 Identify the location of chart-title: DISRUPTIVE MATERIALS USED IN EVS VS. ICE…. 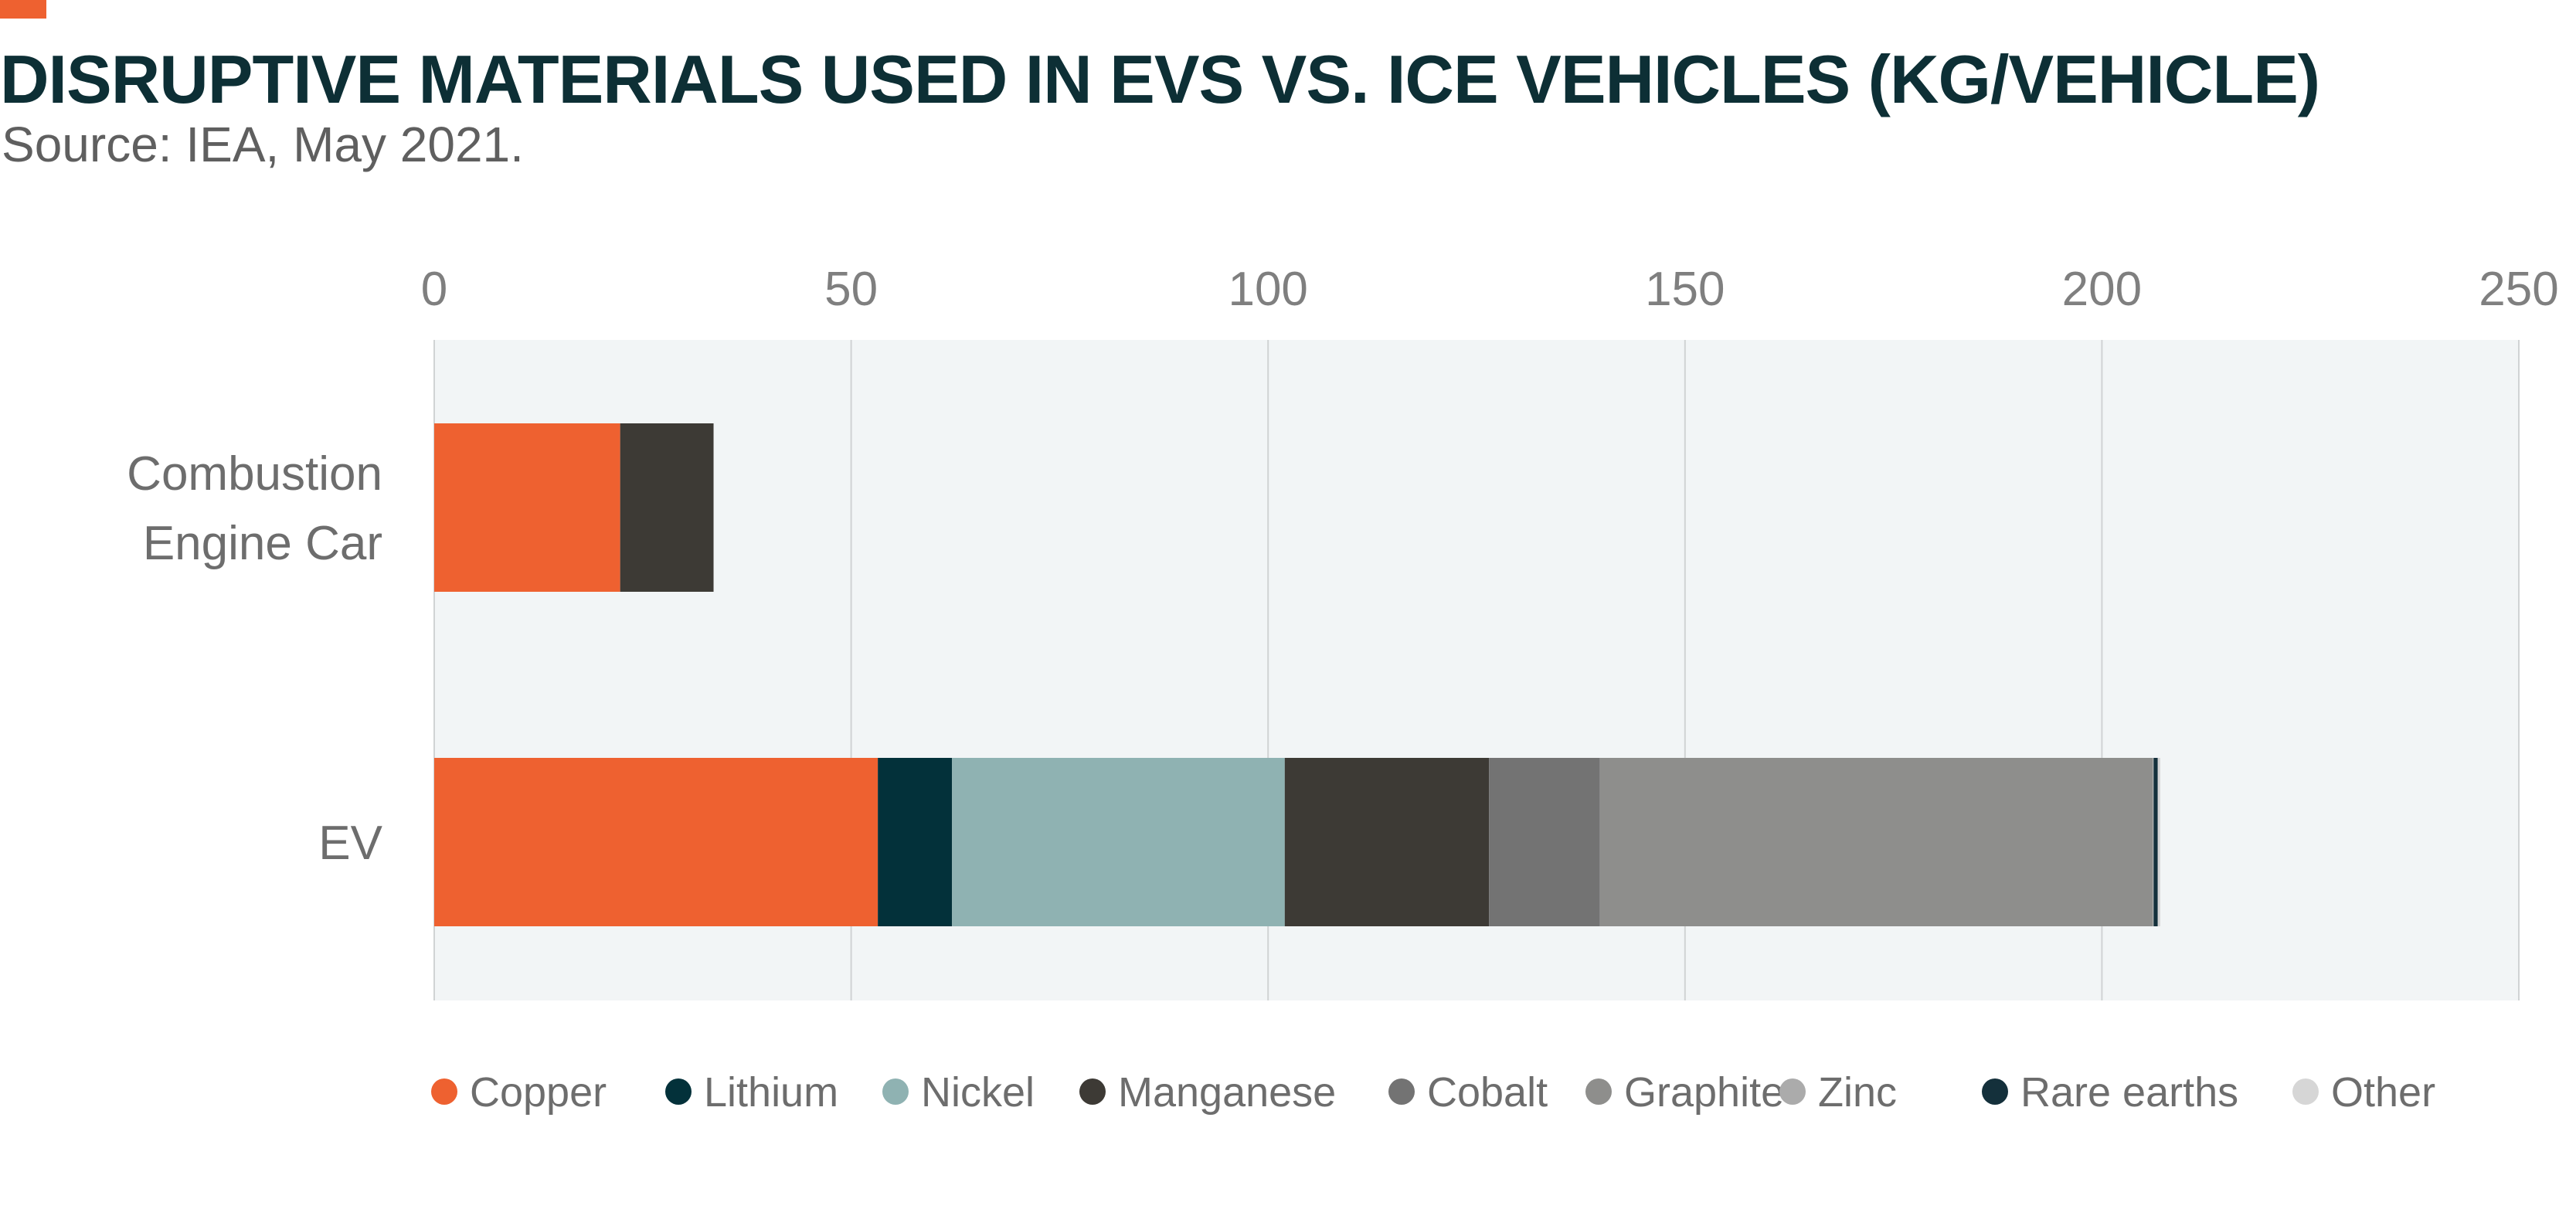
(1160, 79).